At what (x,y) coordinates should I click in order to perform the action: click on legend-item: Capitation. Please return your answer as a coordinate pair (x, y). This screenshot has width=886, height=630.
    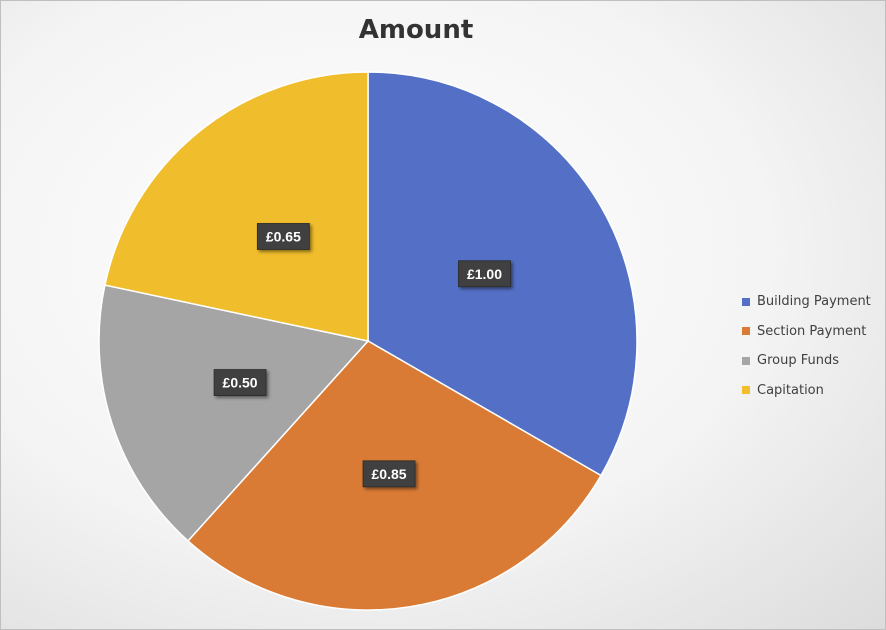
    Looking at the image, I should click on (806, 391).